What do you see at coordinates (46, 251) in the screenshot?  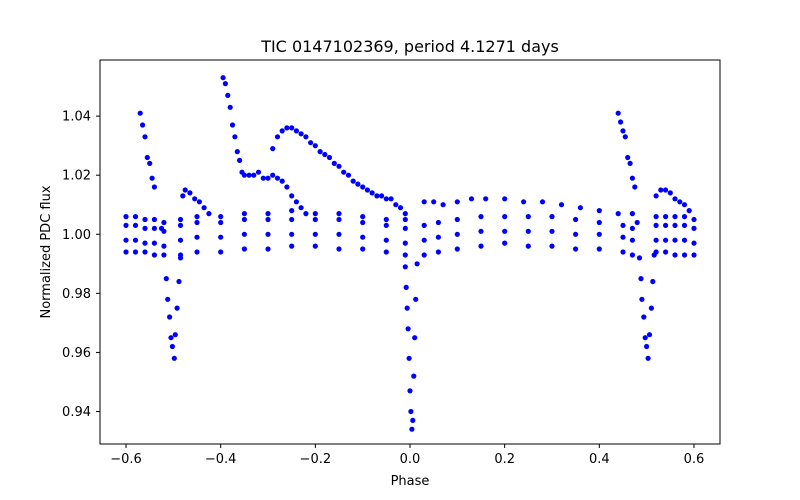 I see `y-axis-label: Normalized PDC flux` at bounding box center [46, 251].